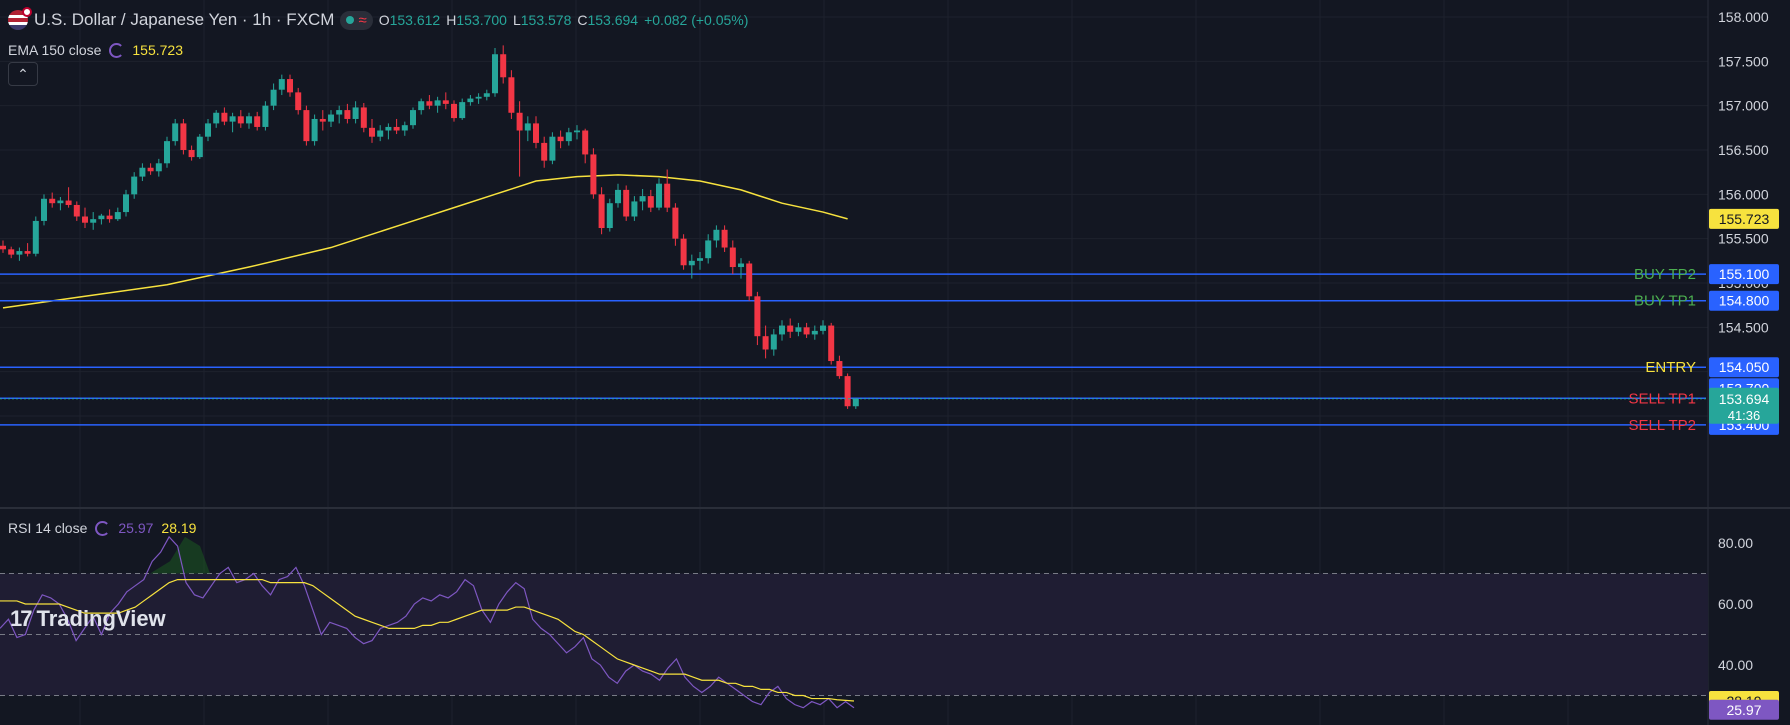 The width and height of the screenshot is (1790, 725). I want to click on rsi-legend: RSI 14 close 25.97 28.19, so click(102, 528).